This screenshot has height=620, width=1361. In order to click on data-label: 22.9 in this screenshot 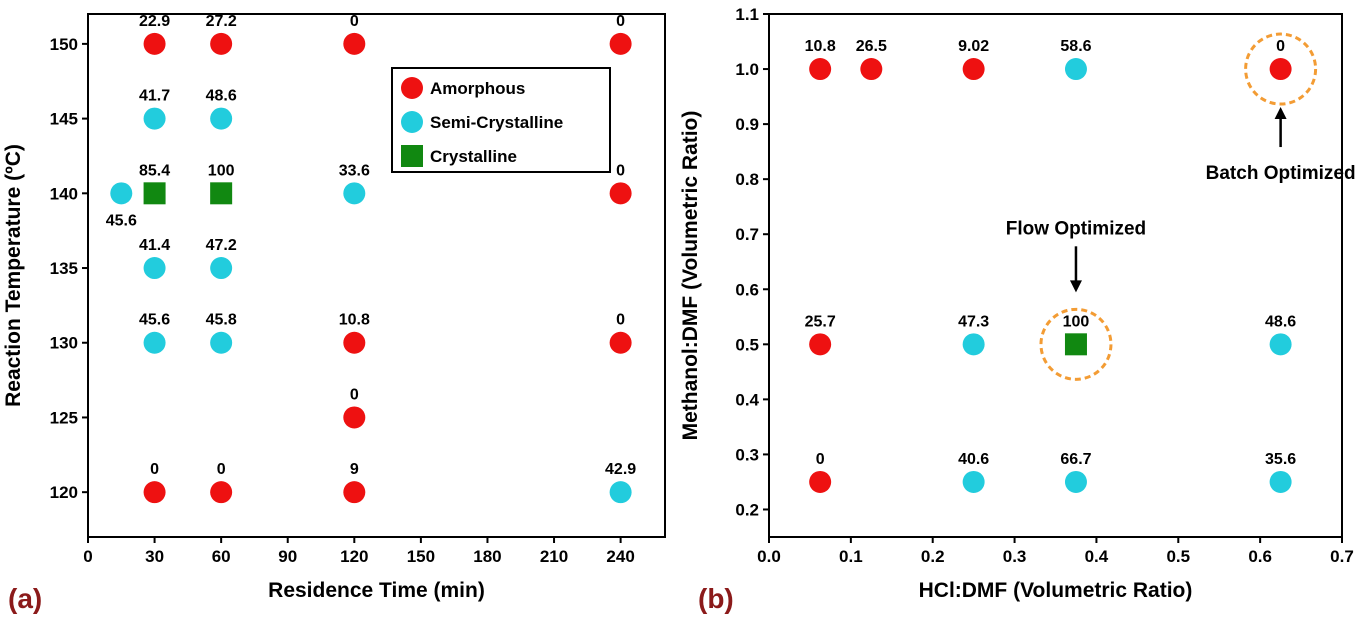, I will do `click(154, 21)`.